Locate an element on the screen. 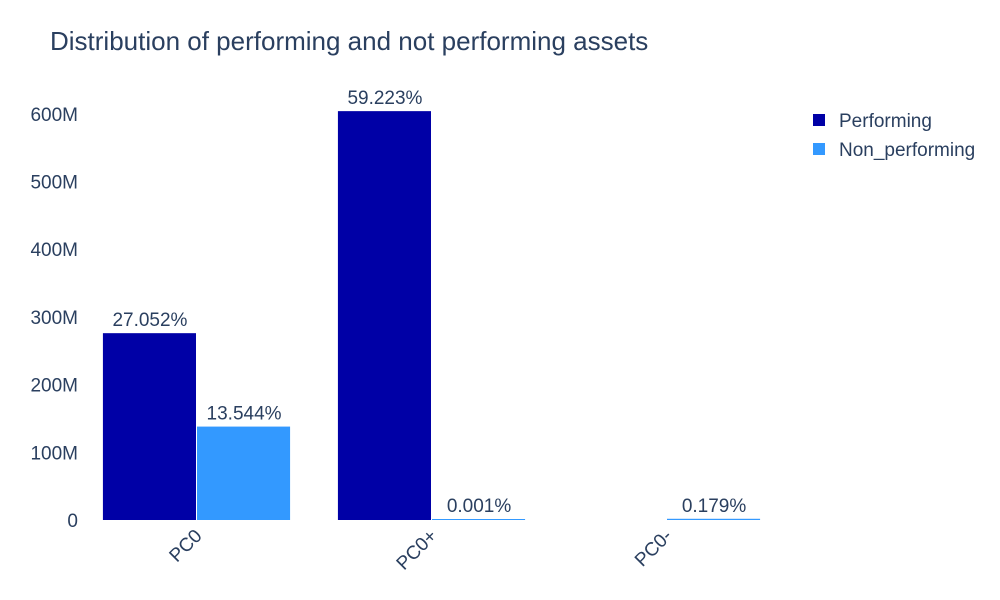  legend-item-performing: Performing is located at coordinates (872, 121).